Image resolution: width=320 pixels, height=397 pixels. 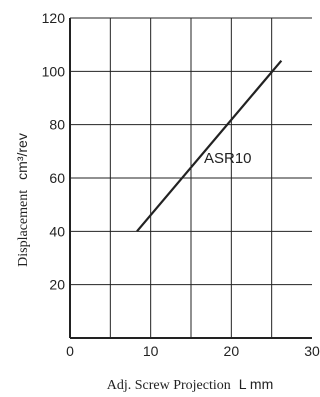 I want to click on svg-text:Displacementcm³/rev: Displacement cm³/rev, so click(x=22, y=200).